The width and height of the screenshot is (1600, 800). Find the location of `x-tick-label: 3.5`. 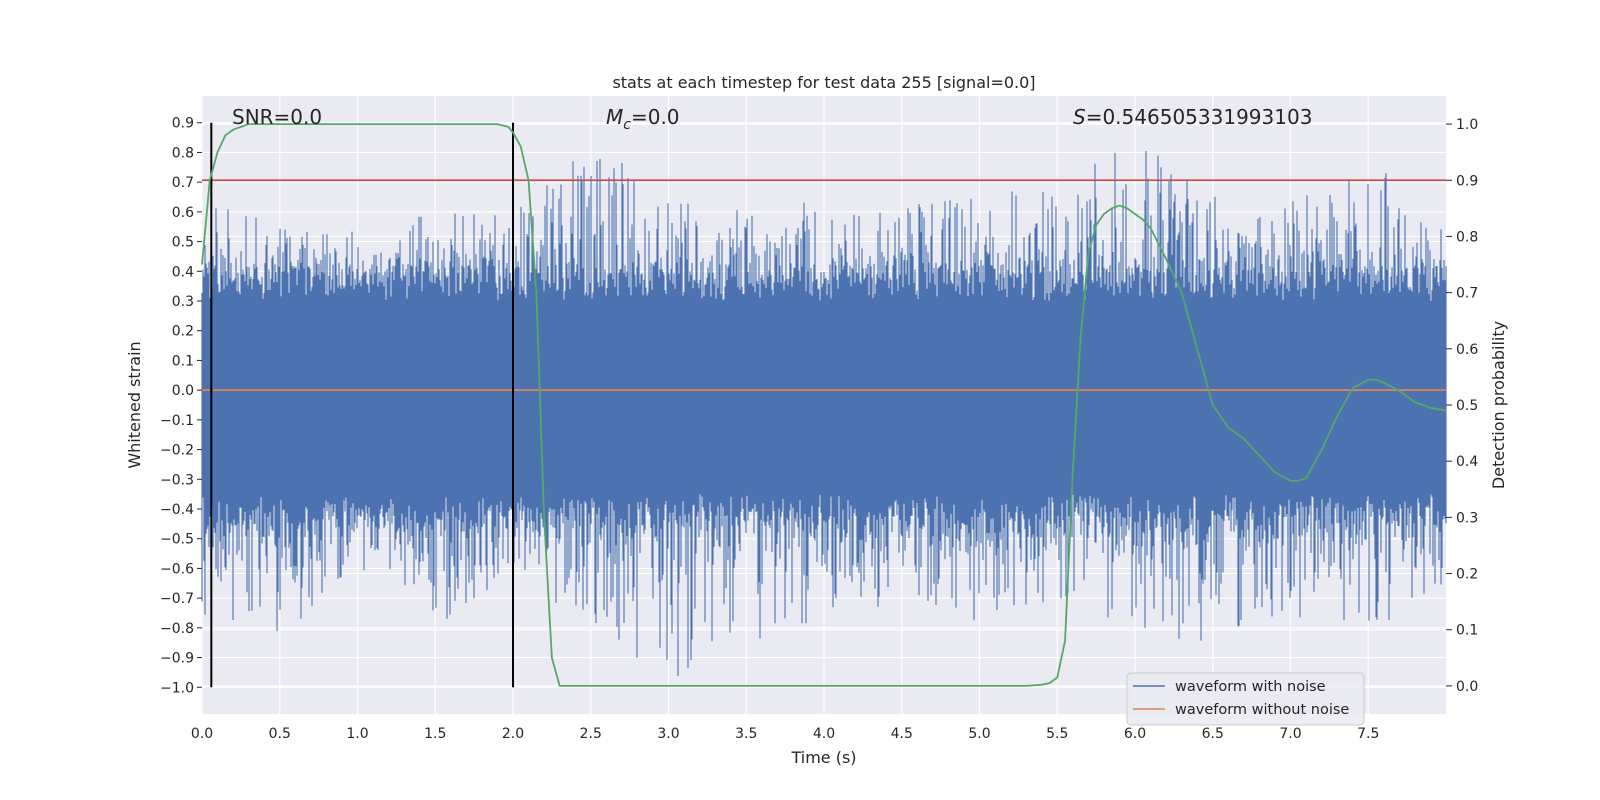

x-tick-label: 3.5 is located at coordinates (746, 734).